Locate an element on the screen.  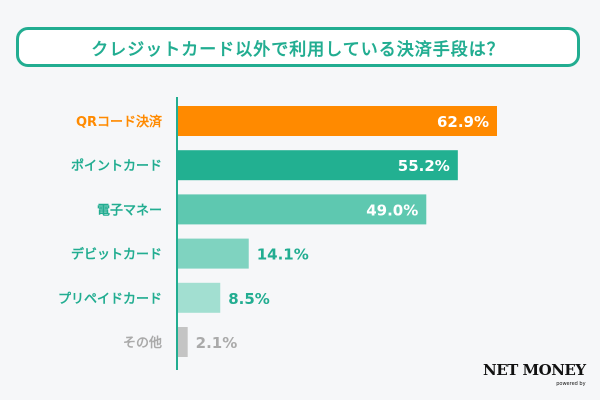
net-money-logo: NET MONEY powered by is located at coordinates (534, 374).